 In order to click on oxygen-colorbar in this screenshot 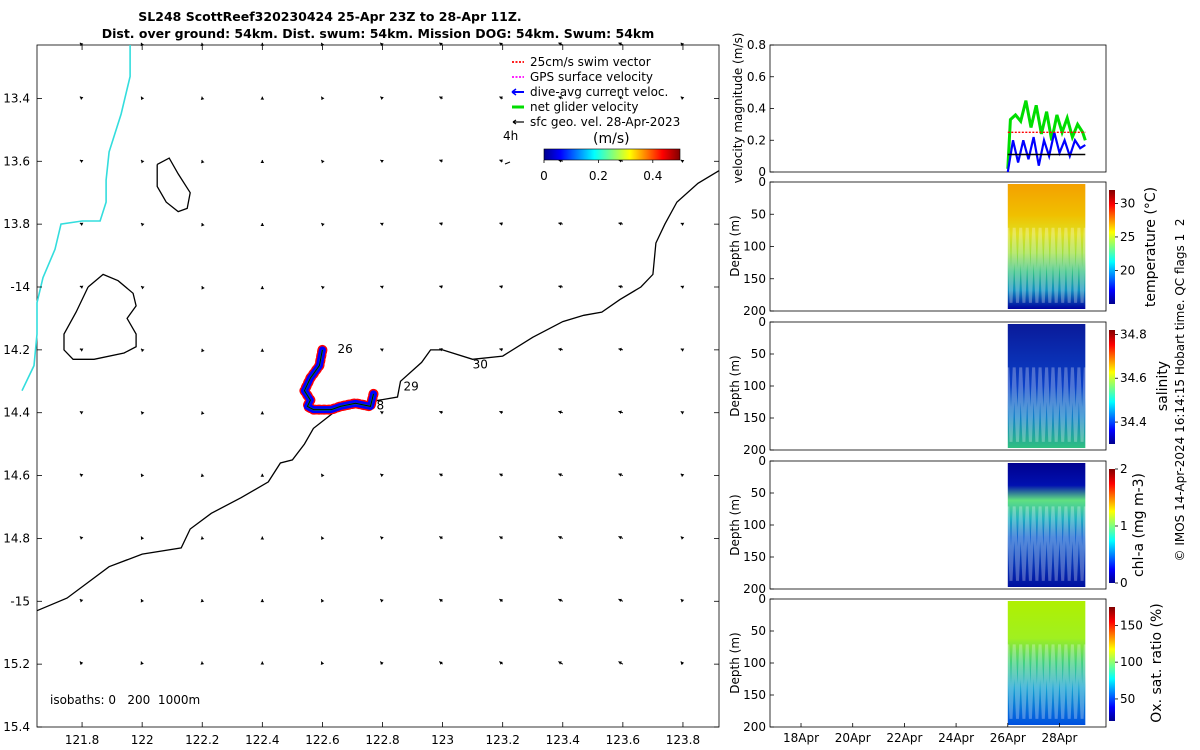, I will do `click(1112, 664)`.